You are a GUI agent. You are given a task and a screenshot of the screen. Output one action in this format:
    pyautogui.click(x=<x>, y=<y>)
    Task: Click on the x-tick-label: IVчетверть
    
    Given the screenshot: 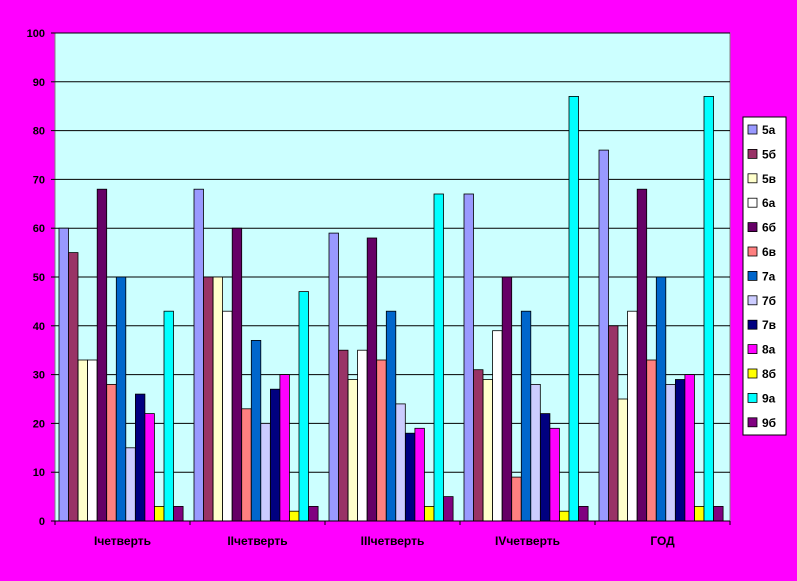 What is the action you would take?
    pyautogui.click(x=527, y=541)
    